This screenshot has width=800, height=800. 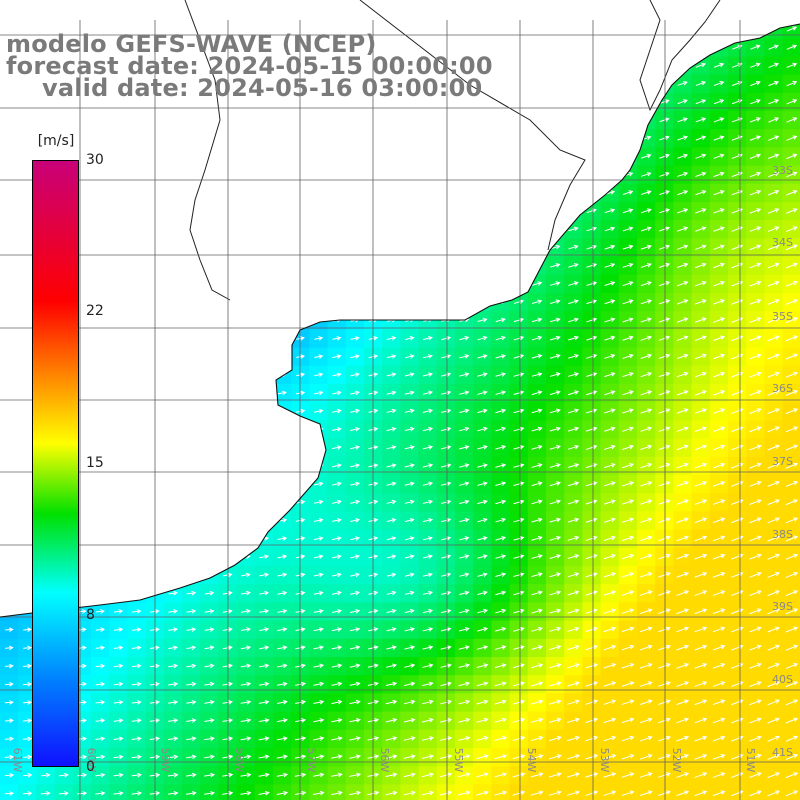 What do you see at coordinates (95, 311) in the screenshot?
I see `colorbar-tick-22: 22` at bounding box center [95, 311].